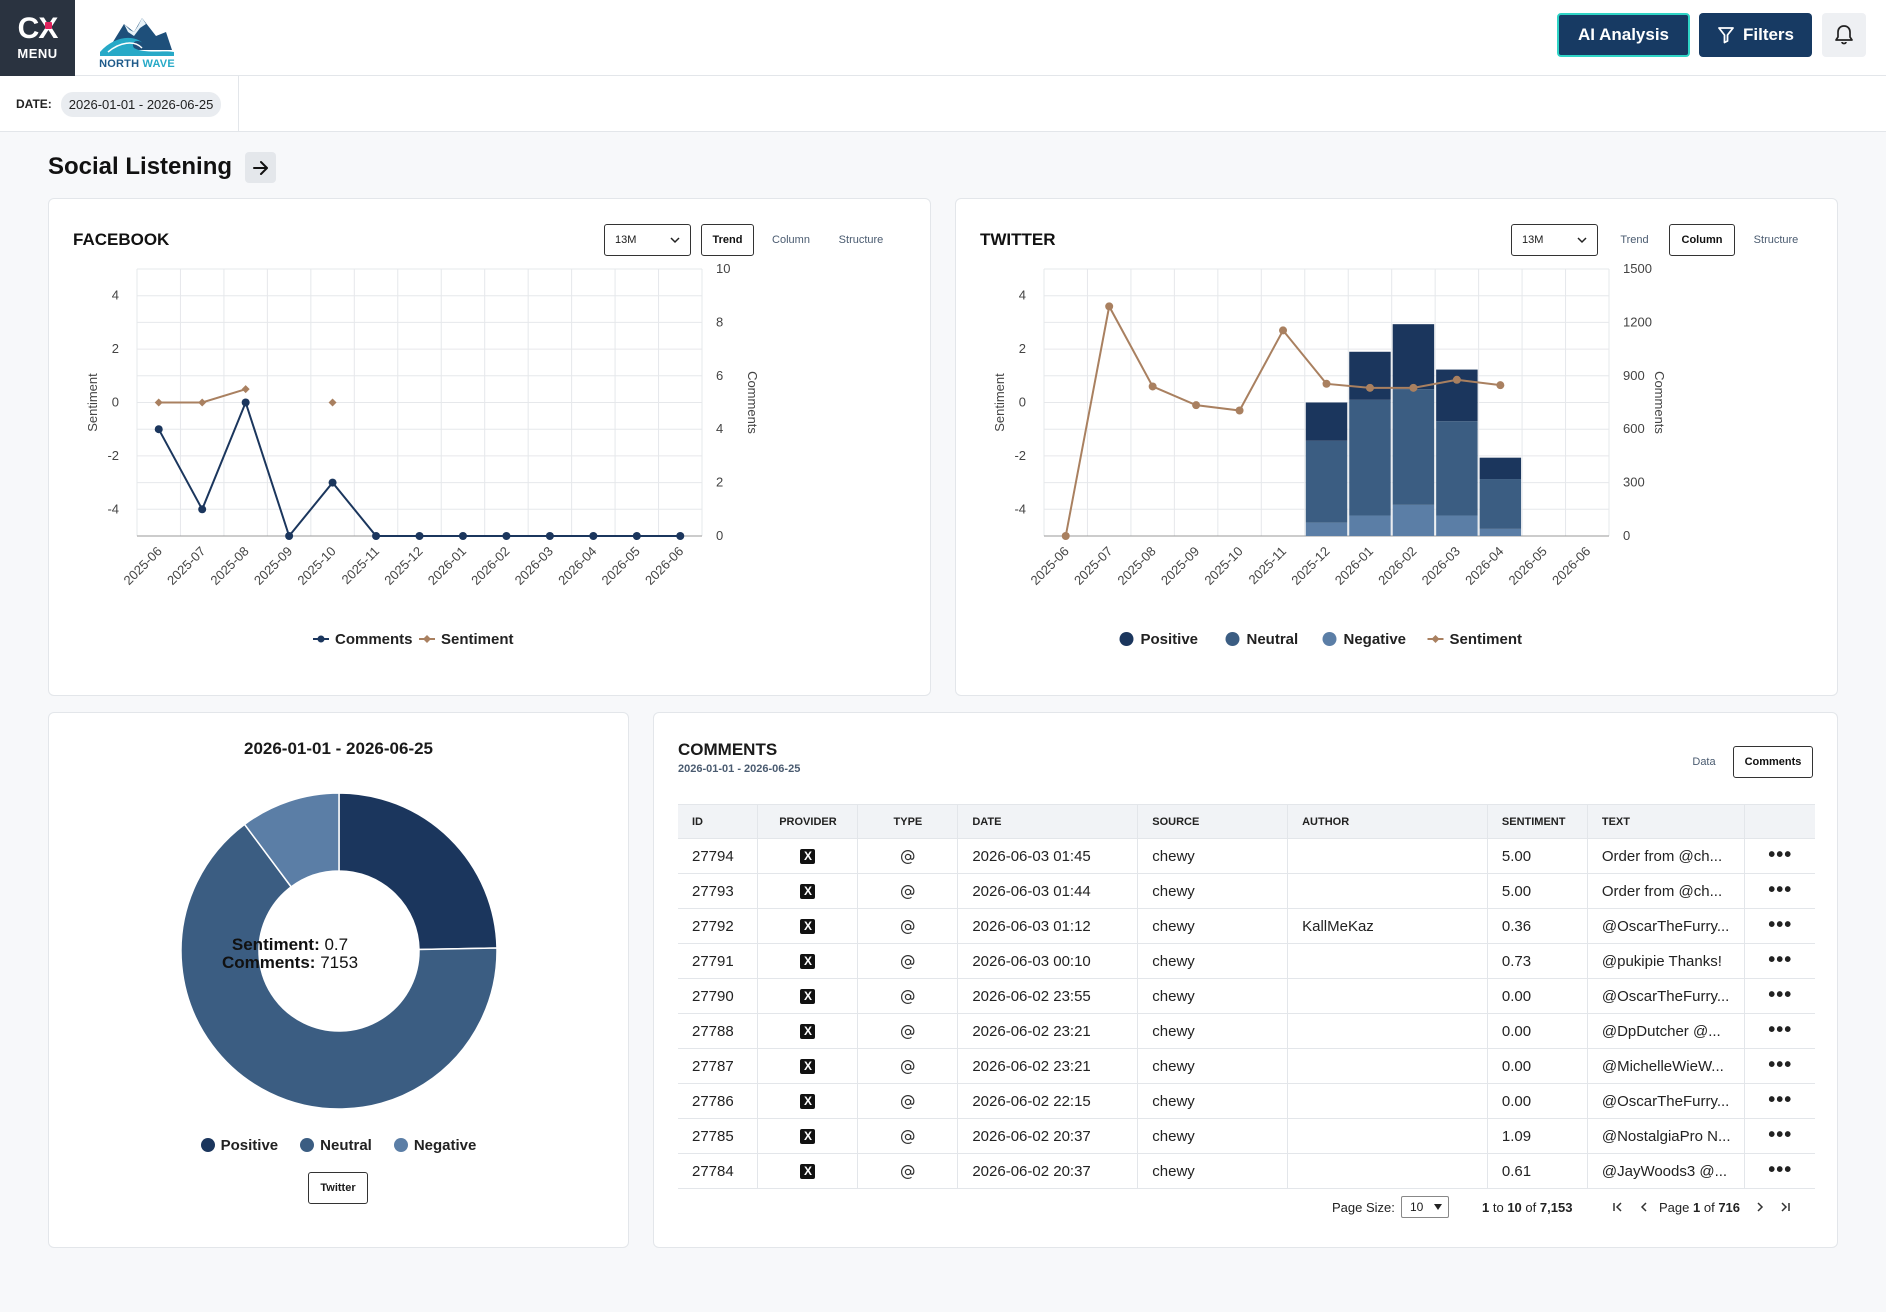 The width and height of the screenshot is (1886, 1312). I want to click on twitter-tab-trend: Trend, so click(1634, 240).